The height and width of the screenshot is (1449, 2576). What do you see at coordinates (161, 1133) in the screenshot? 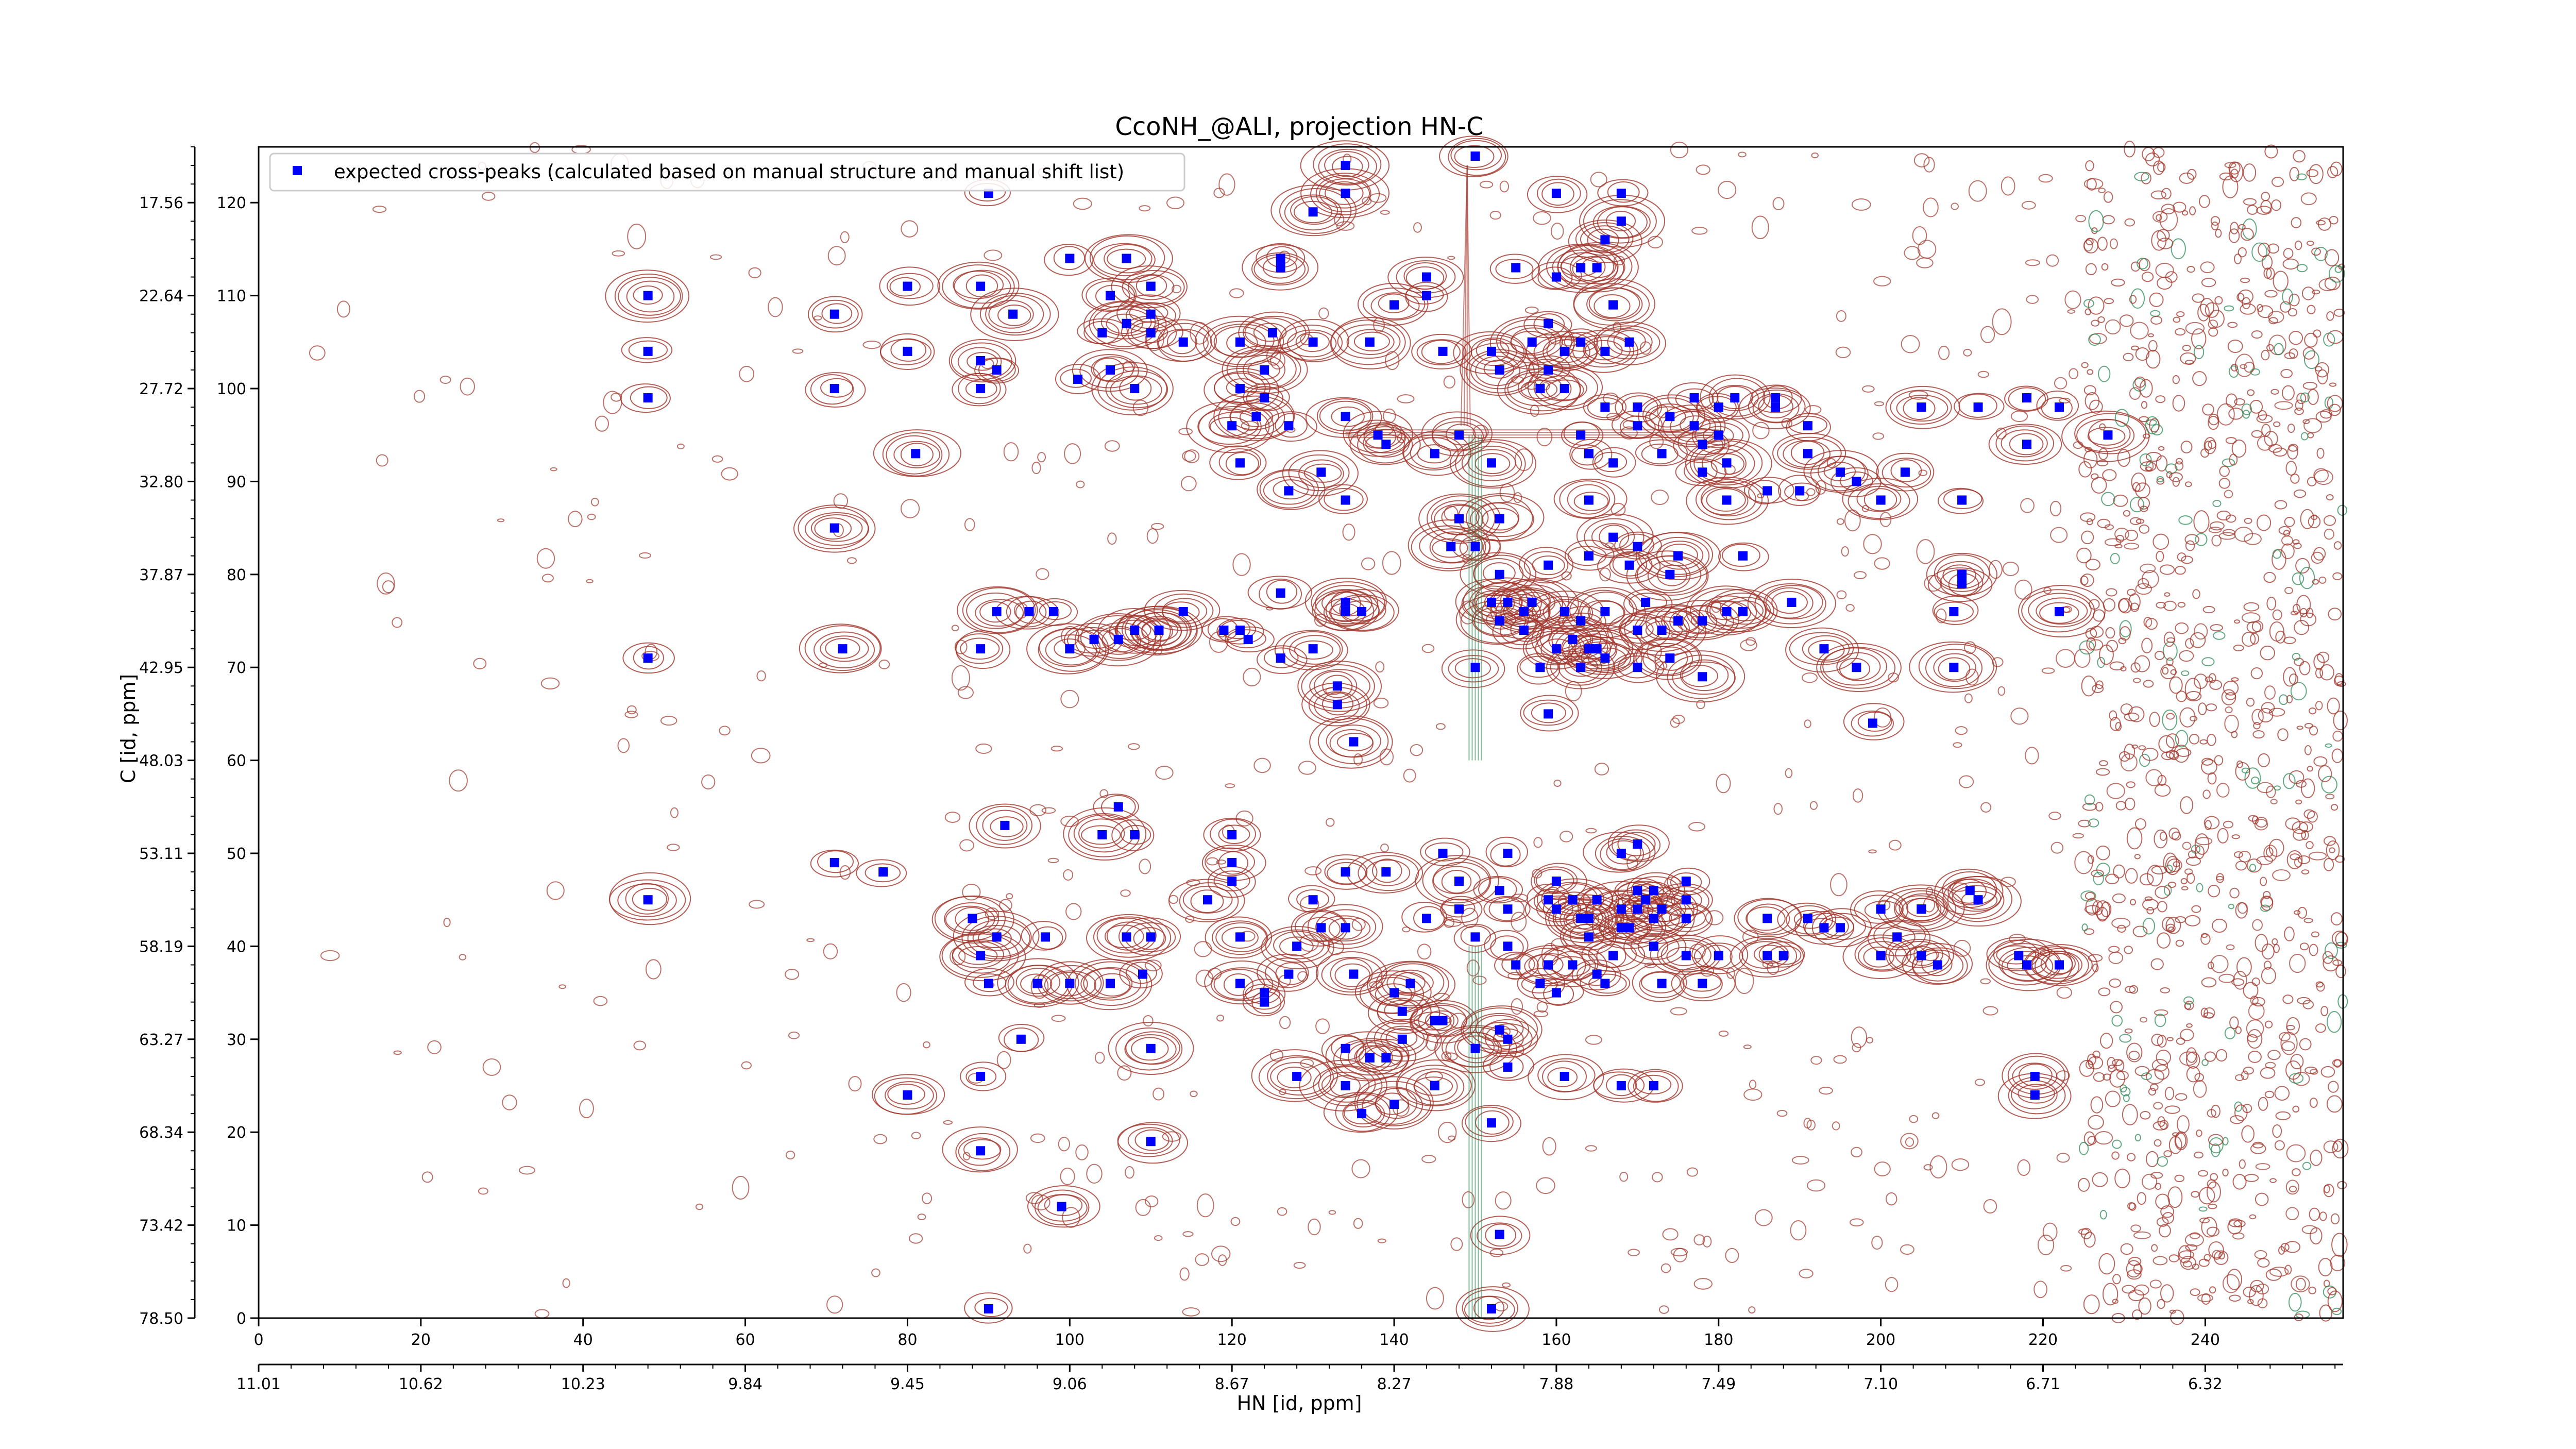
I see `y2-tick-label: 68.34` at bounding box center [161, 1133].